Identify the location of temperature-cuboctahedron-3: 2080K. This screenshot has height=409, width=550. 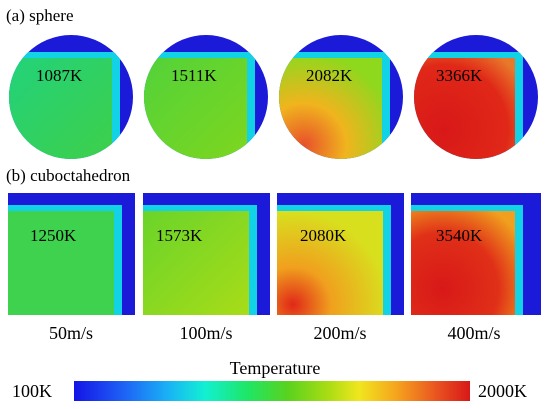
(323, 235).